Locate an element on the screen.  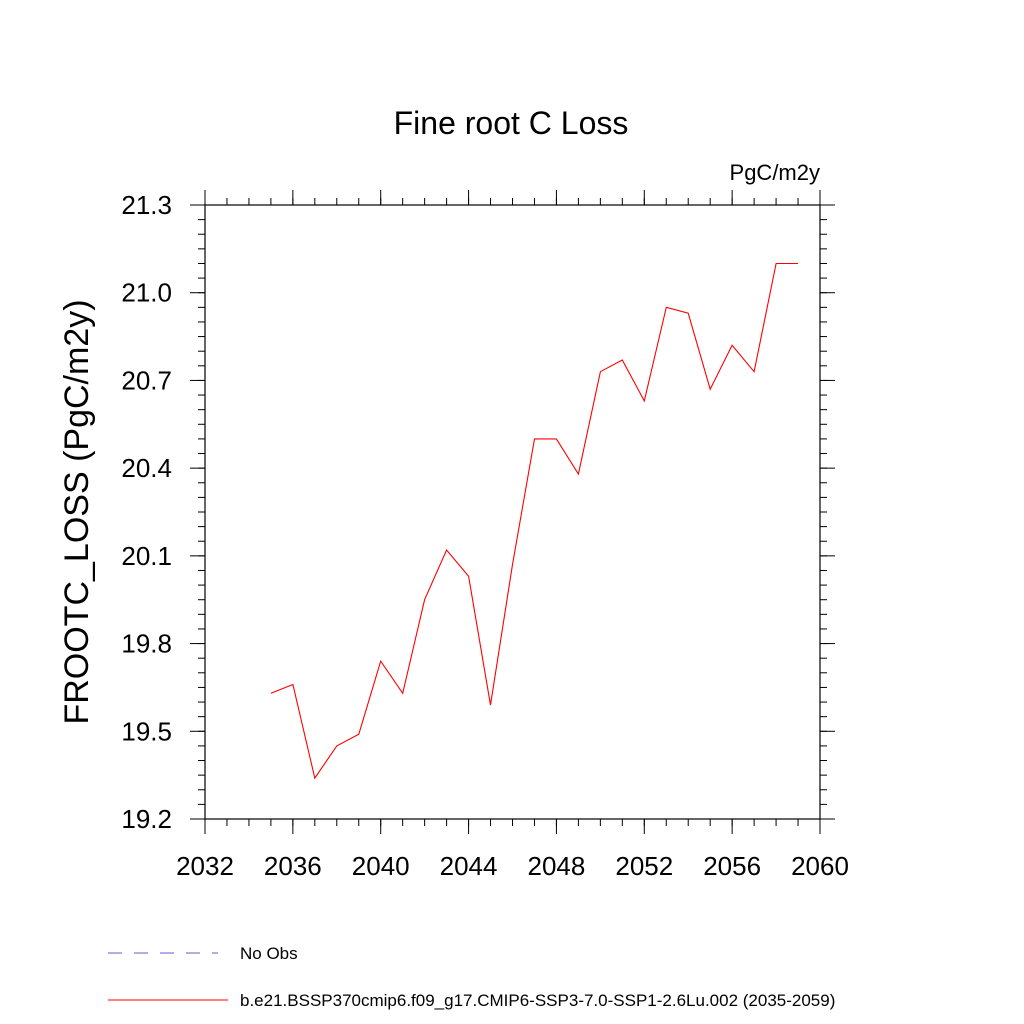
x-tick-label: 2056 is located at coordinates (732, 866).